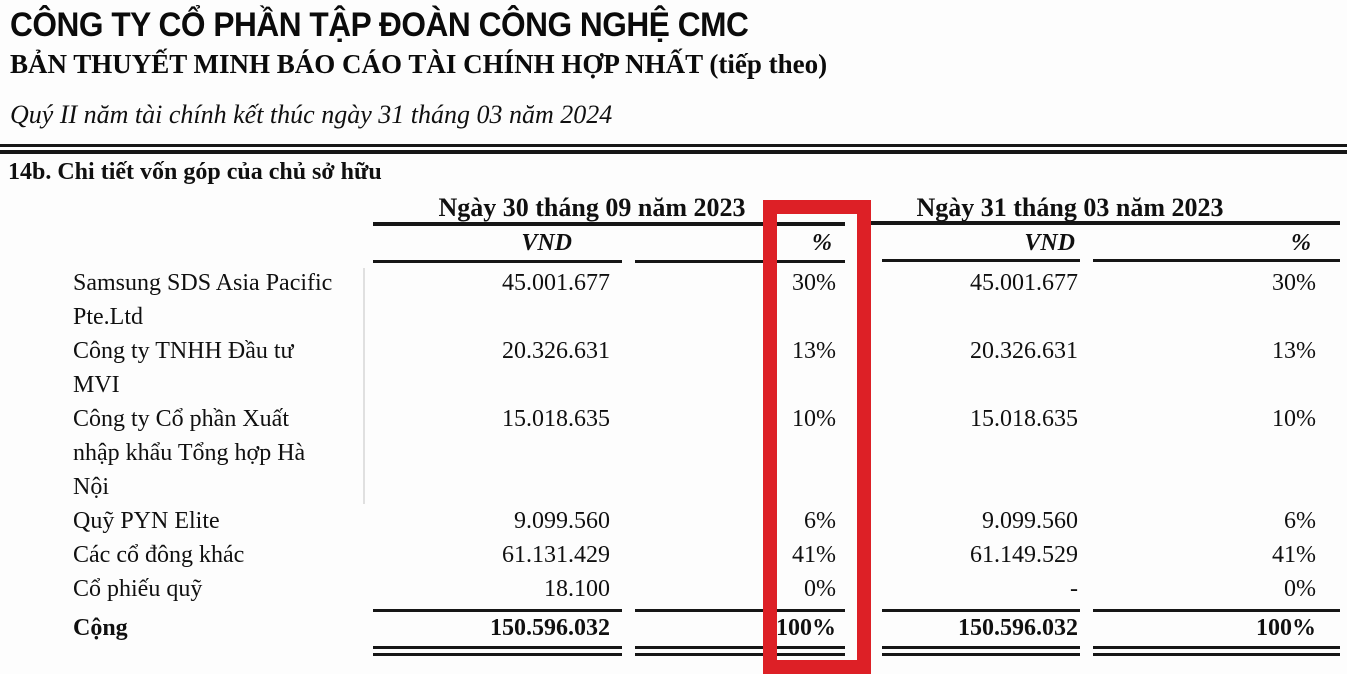 Image resolution: width=1347 pixels, height=674 pixels. I want to click on percent-value-col2: 13%, so click(1294, 351).